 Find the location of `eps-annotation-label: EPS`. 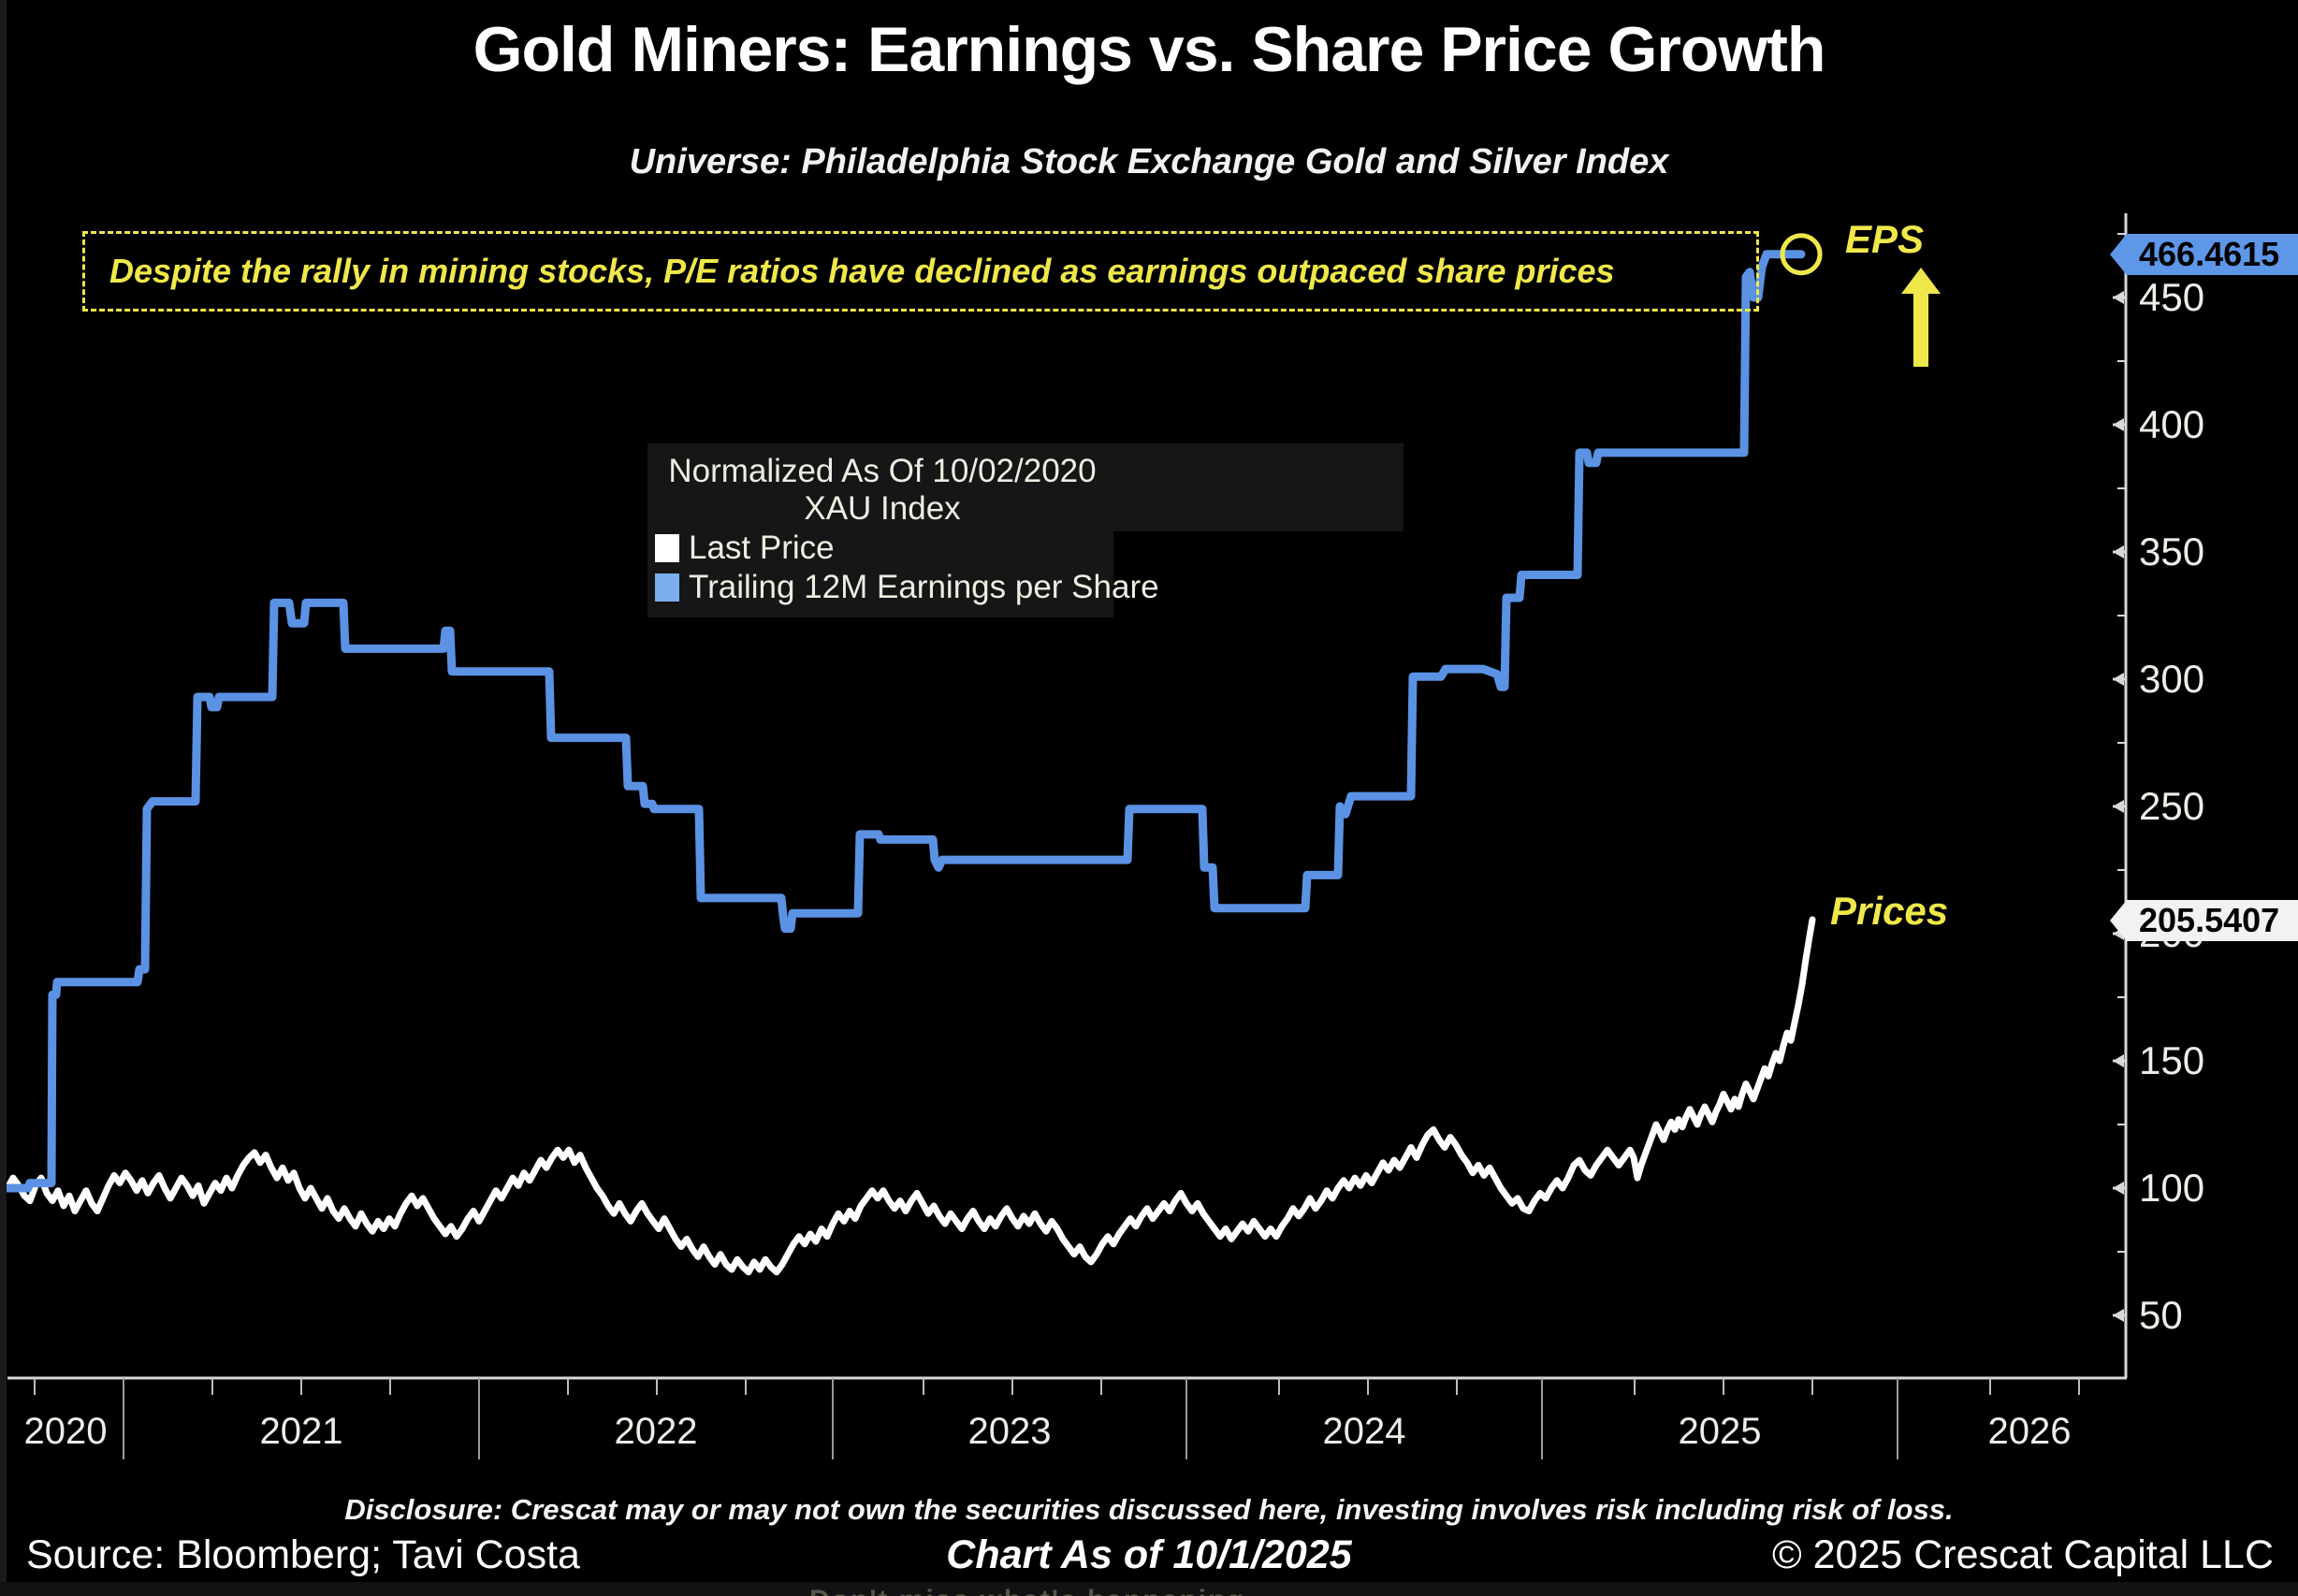

eps-annotation-label: EPS is located at coordinates (1885, 239).